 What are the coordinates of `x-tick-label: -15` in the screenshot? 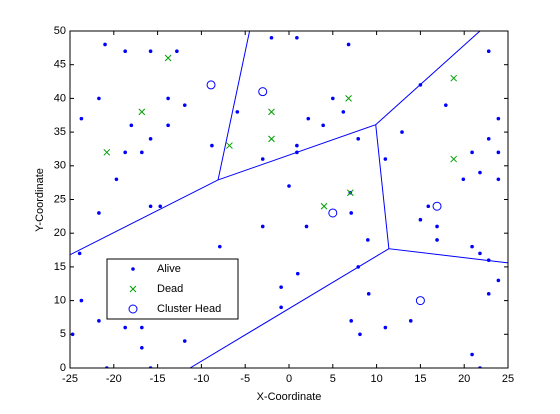 It's located at (158, 379).